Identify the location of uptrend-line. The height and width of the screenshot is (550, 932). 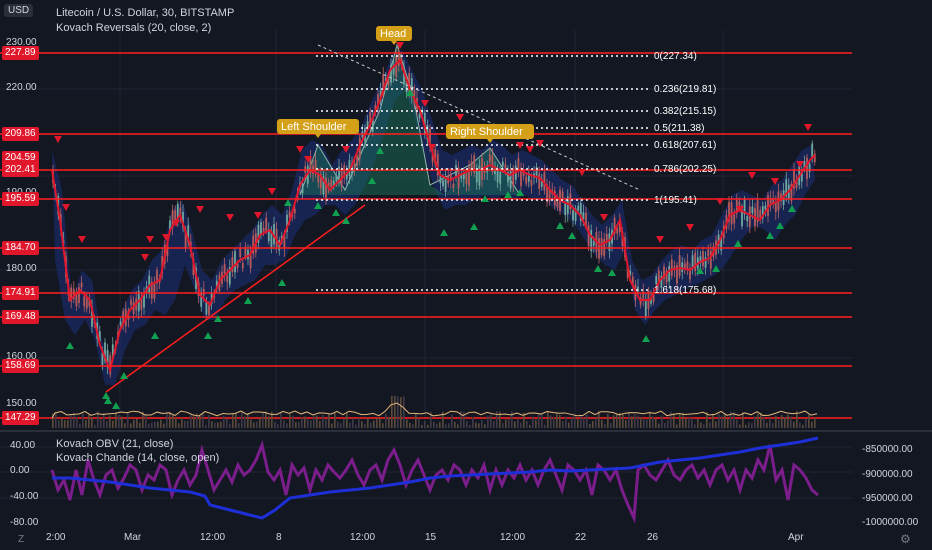
(235, 298).